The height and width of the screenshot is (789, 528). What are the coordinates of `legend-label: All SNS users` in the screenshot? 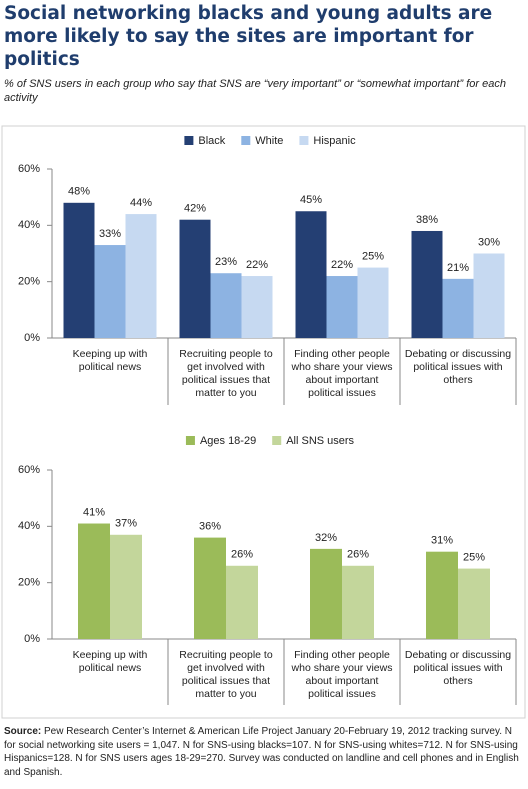 It's located at (320, 441).